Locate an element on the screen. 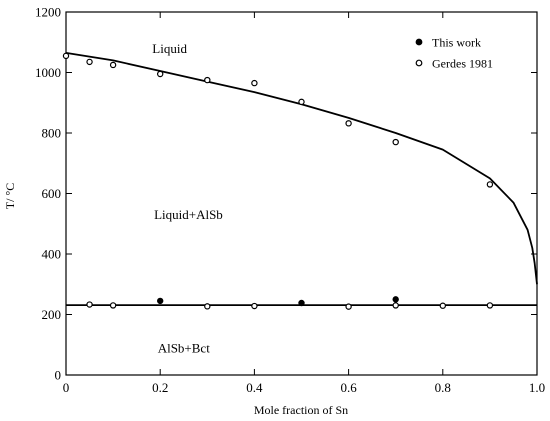  y-tick-label: 800 is located at coordinates (52, 133).